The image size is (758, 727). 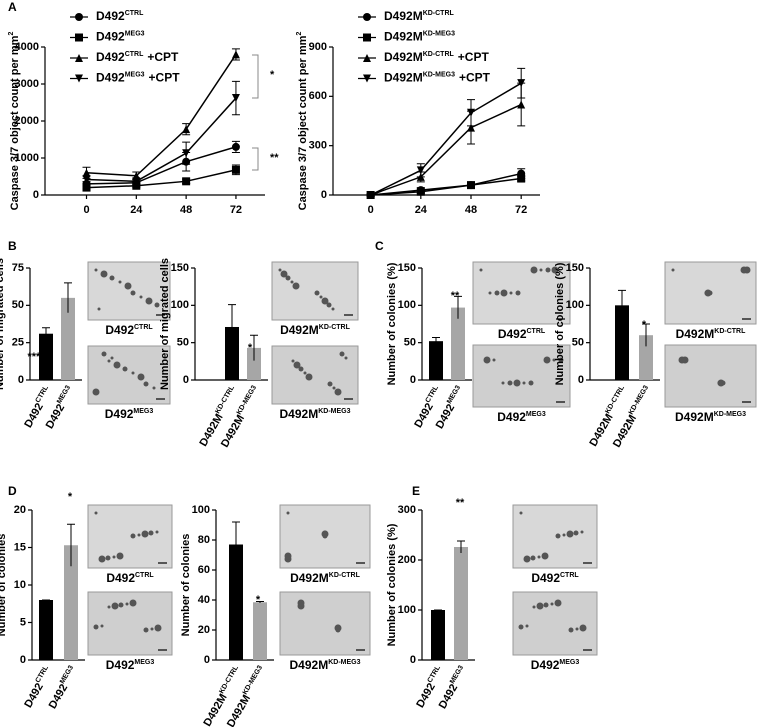 What do you see at coordinates (229, 679) in the screenshot?
I see `x-tick-label-sup: KD-CTRL` at bounding box center [229, 679].